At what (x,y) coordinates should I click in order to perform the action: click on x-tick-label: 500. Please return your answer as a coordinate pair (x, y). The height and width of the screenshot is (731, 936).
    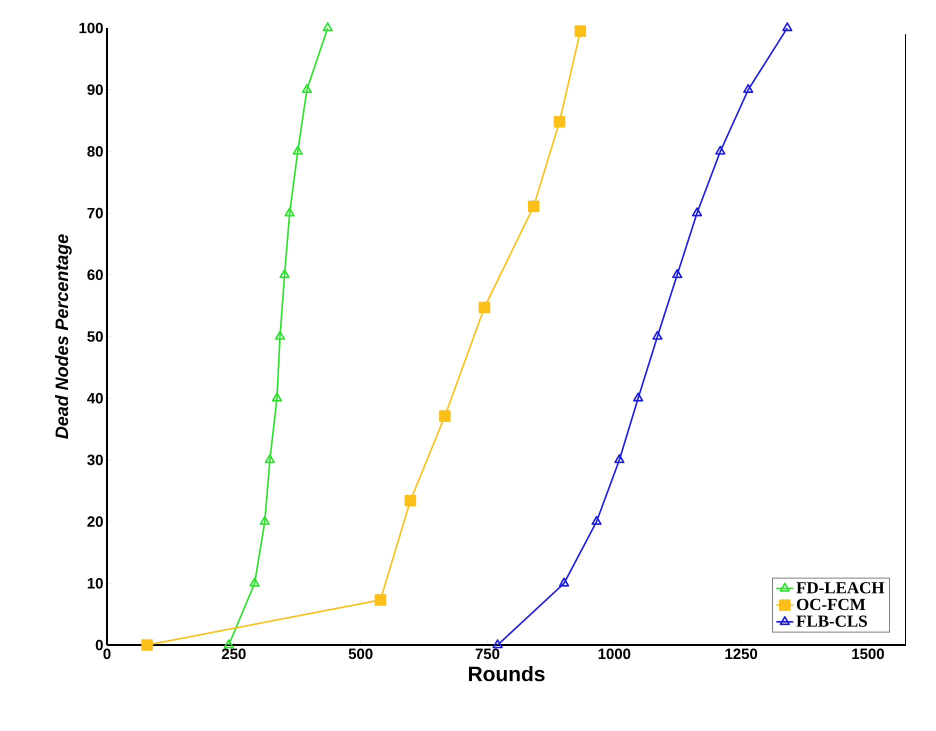
    Looking at the image, I should click on (360, 654).